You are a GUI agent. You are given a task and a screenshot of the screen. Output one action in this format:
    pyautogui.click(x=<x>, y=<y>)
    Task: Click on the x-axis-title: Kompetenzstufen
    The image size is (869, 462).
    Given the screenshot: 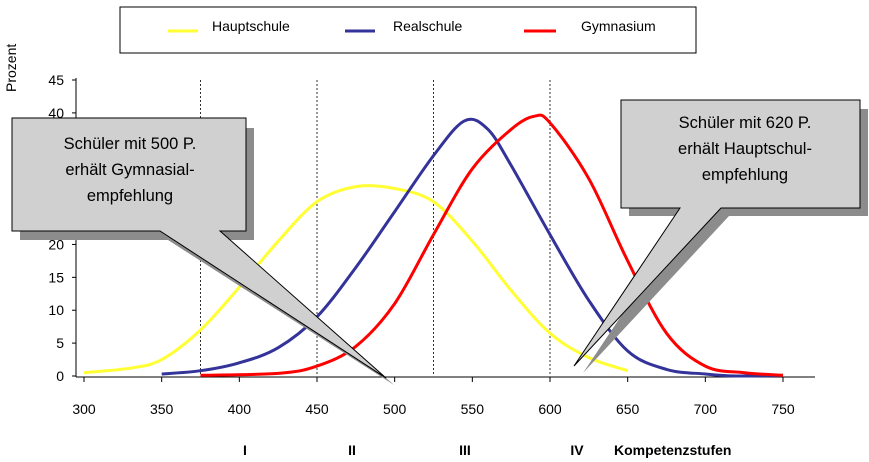 What is the action you would take?
    pyautogui.click(x=672, y=450)
    